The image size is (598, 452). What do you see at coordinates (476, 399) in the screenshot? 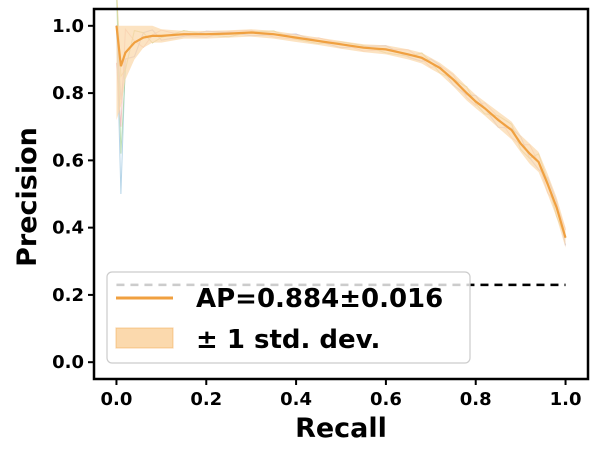
I see `x-tick-label: 0.8` at bounding box center [476, 399].